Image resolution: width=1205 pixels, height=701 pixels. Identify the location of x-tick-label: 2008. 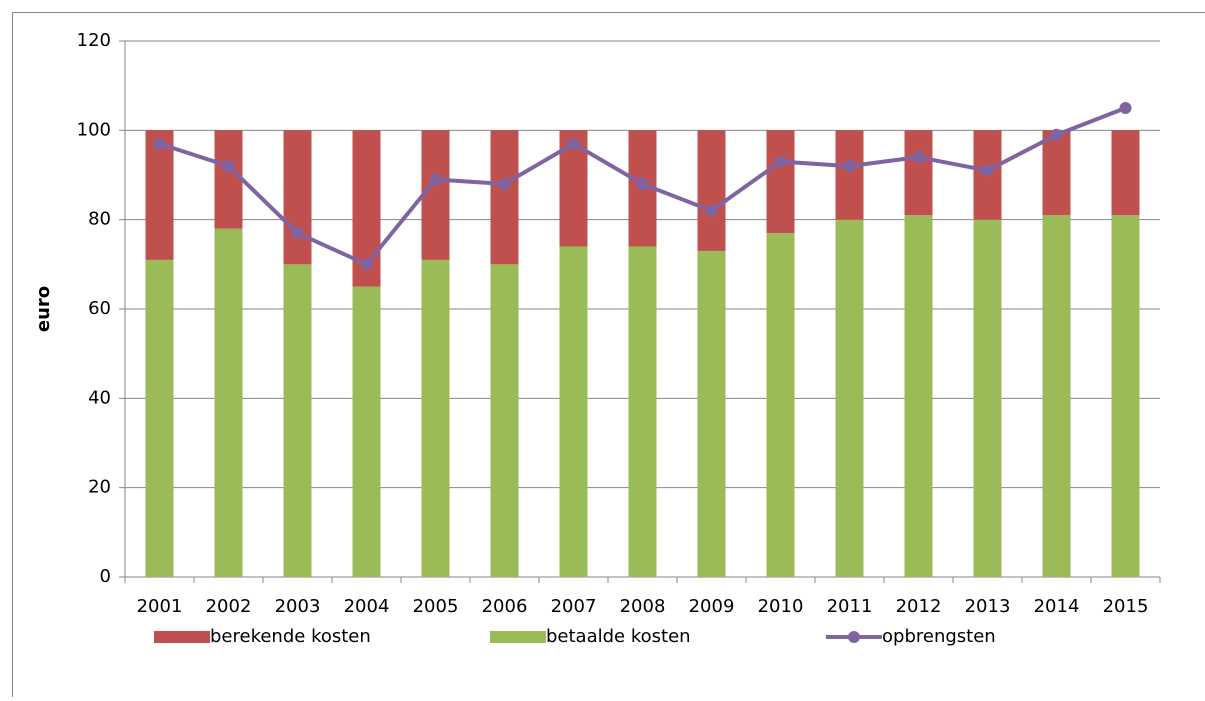
(643, 606).